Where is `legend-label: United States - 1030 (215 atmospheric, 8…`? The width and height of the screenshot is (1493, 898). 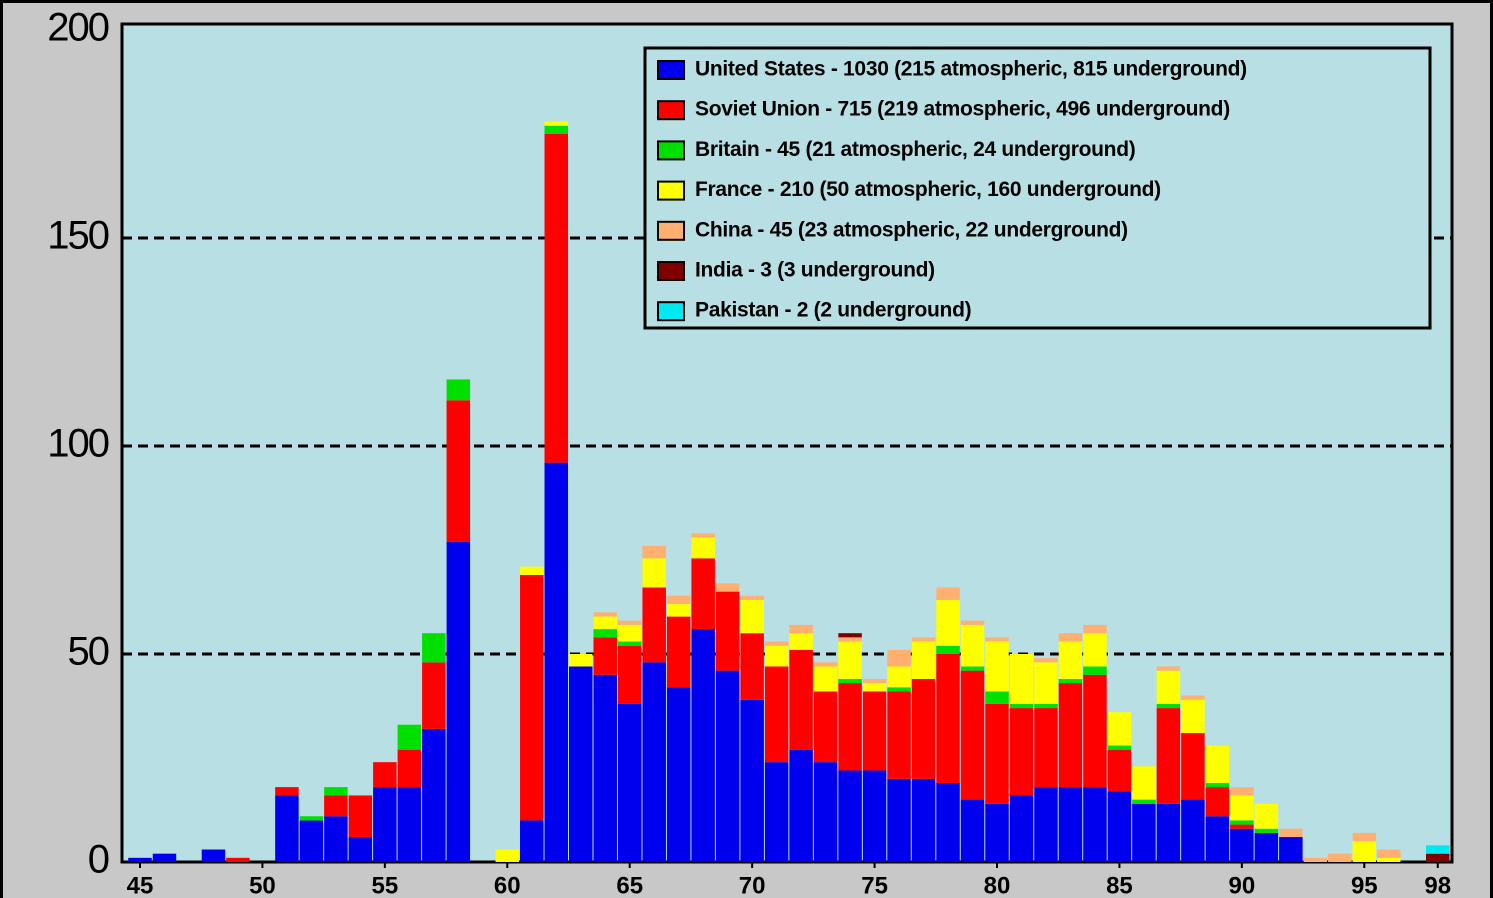
legend-label: United States - 1030 (215 atmospheric, 8… is located at coordinates (971, 69).